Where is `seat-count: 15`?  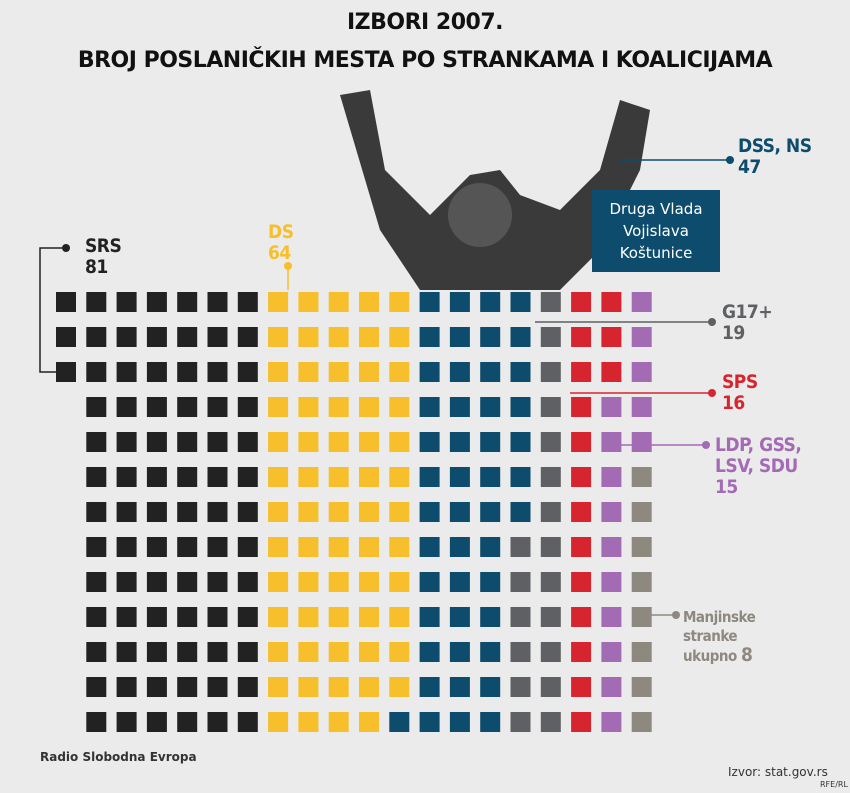 seat-count: 15 is located at coordinates (726, 487).